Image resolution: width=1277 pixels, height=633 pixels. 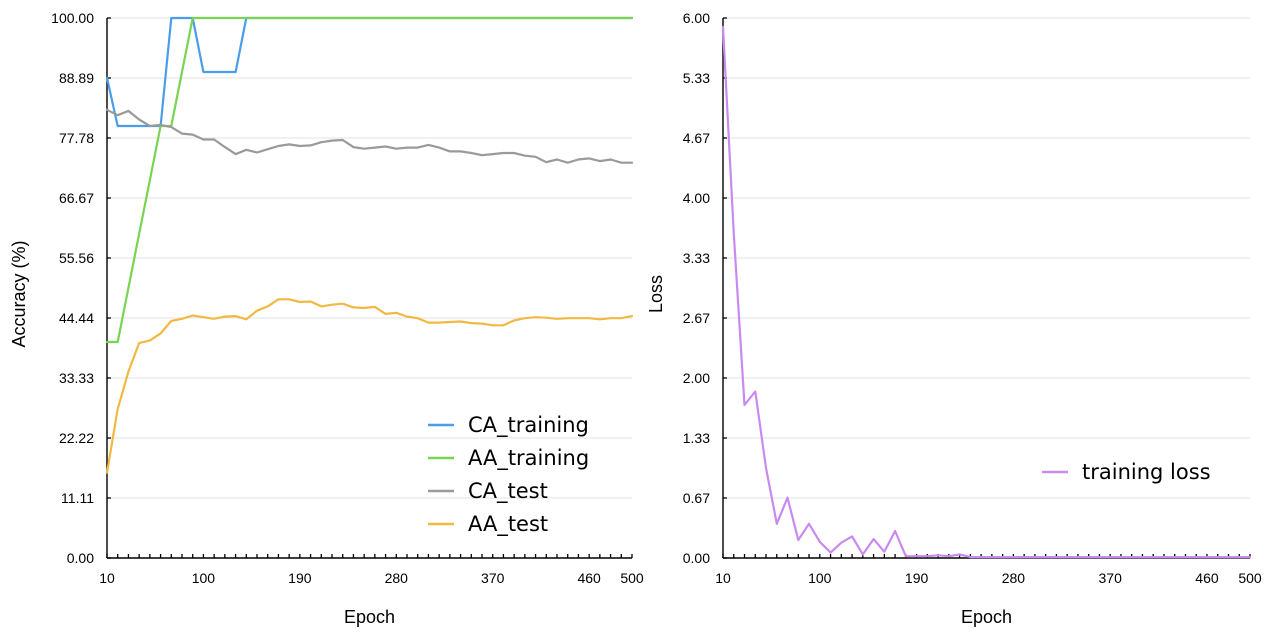 What do you see at coordinates (76, 378) in the screenshot?
I see `y-tick-label: 33.33` at bounding box center [76, 378].